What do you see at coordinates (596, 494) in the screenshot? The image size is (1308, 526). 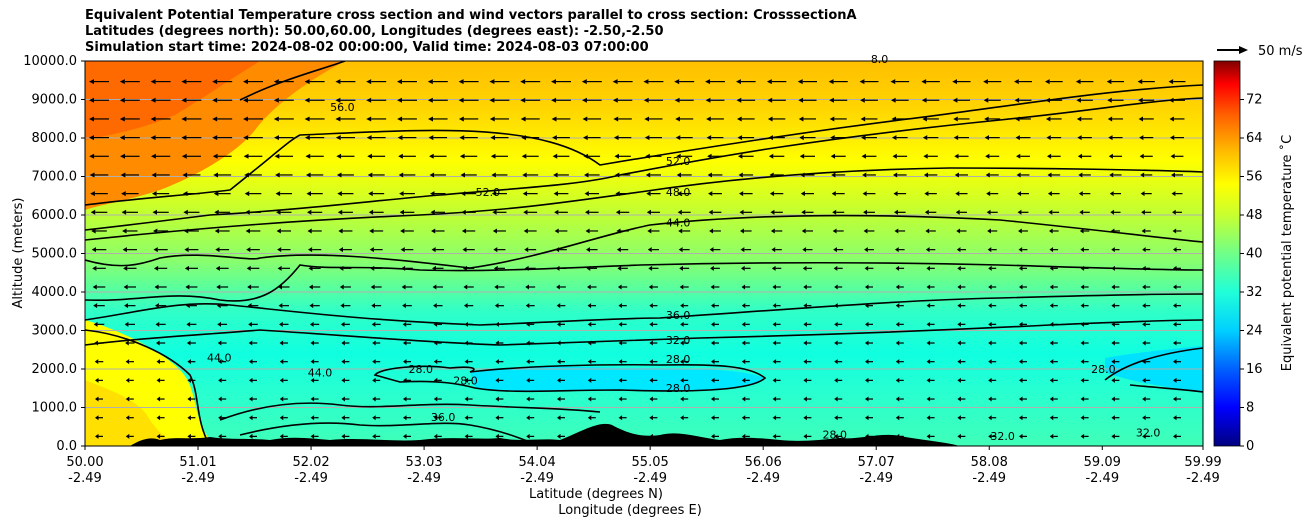 I see `x-axis-label-latitude: Latitude (degrees N)` at bounding box center [596, 494].